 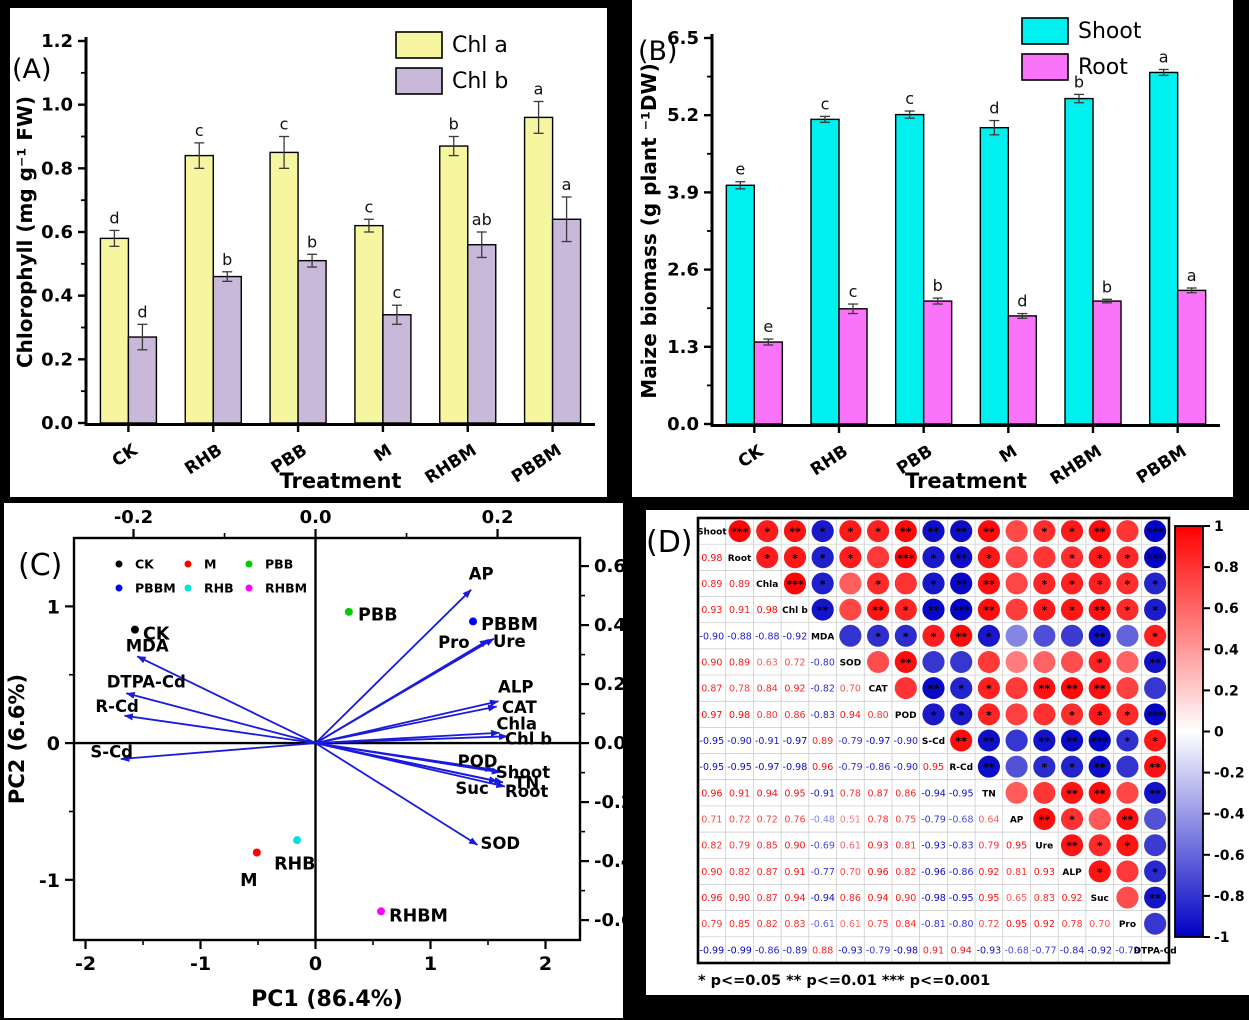 I want to click on sig-letter: a, so click(x=1192, y=275).